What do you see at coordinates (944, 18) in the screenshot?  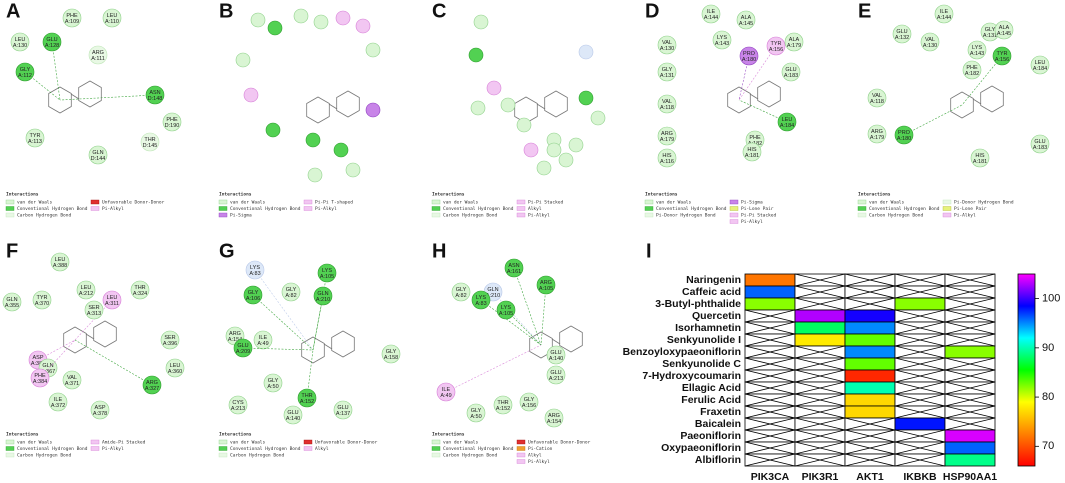 I see `residue-id: A:144` at bounding box center [944, 18].